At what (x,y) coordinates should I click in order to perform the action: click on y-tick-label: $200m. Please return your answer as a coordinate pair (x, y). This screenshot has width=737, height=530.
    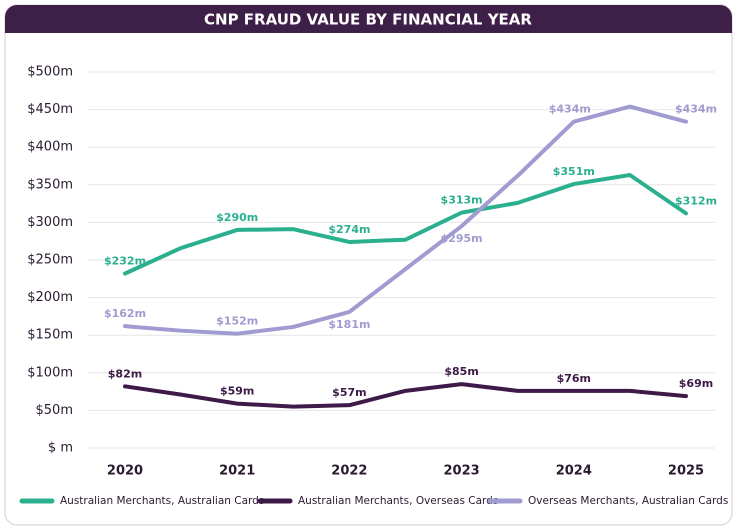
    Looking at the image, I should click on (50, 297).